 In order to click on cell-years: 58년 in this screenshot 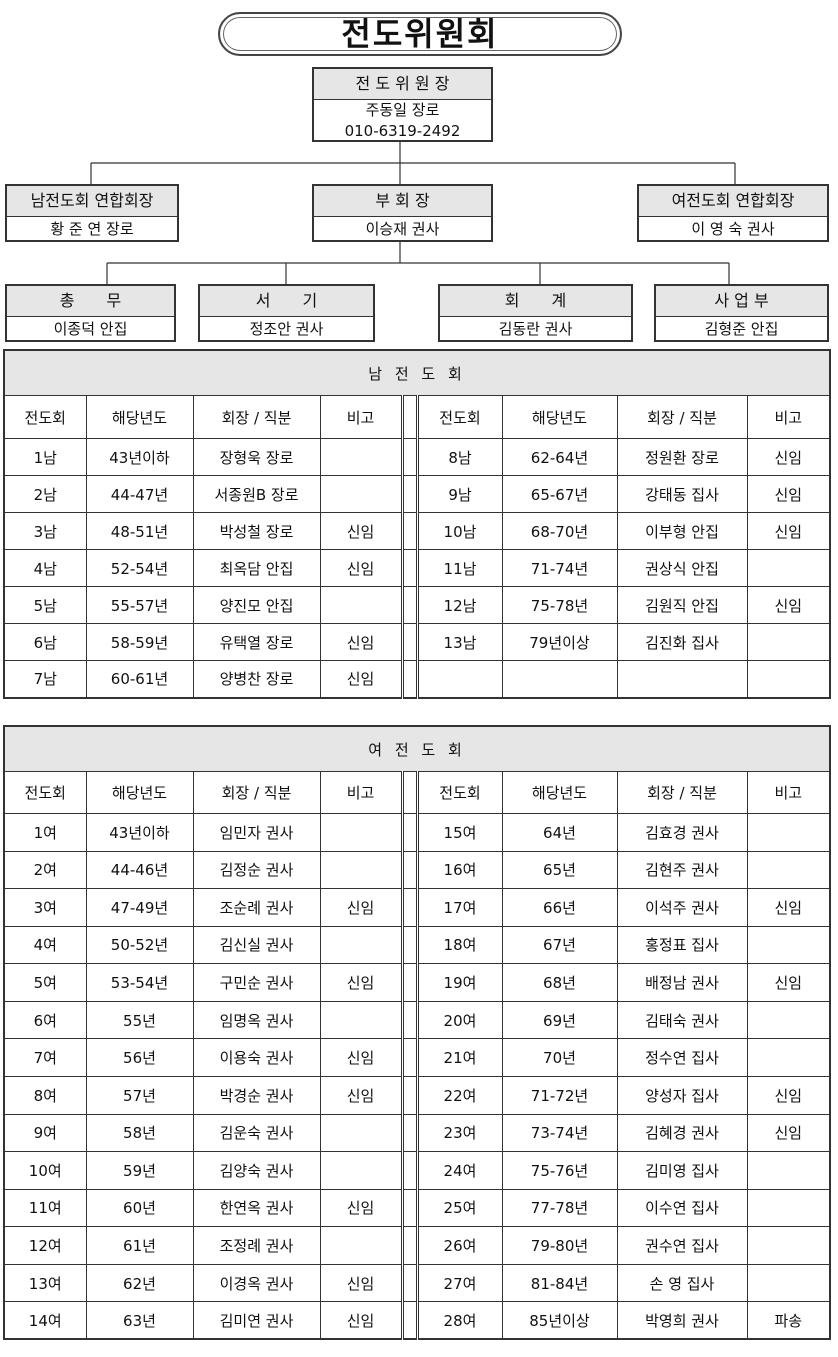, I will do `click(139, 1133)`.